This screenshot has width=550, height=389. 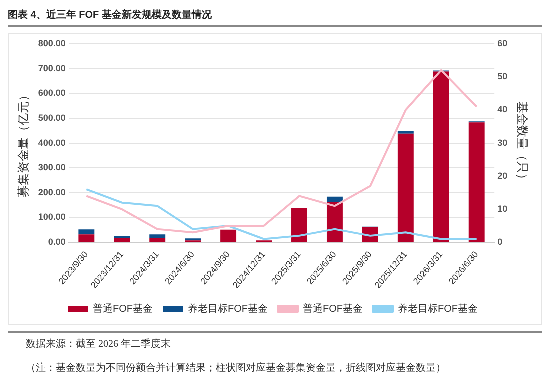 What do you see at coordinates (52, 43) in the screenshot?
I see `y-tick-label: 800.00` at bounding box center [52, 43].